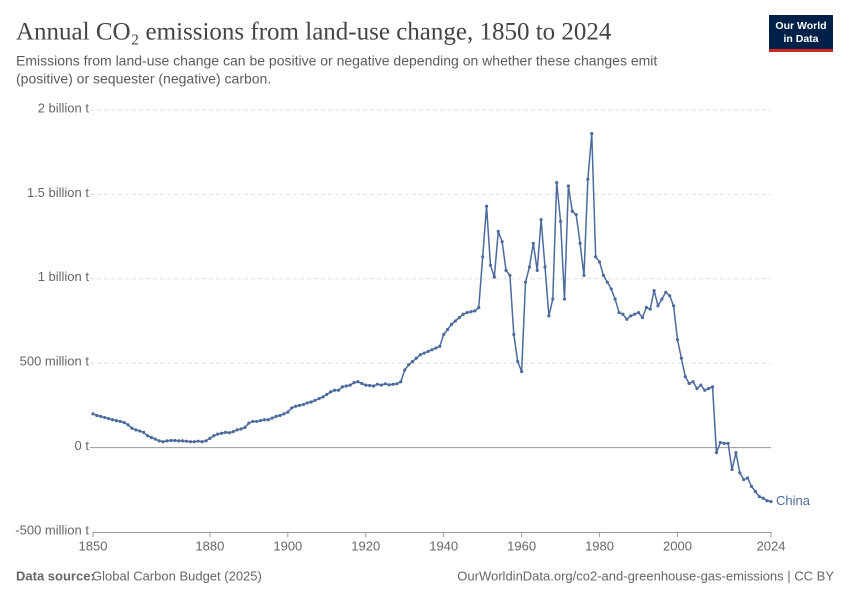 The image size is (850, 600). Describe the element at coordinates (801, 50) in the screenshot. I see `logo-bar` at that location.